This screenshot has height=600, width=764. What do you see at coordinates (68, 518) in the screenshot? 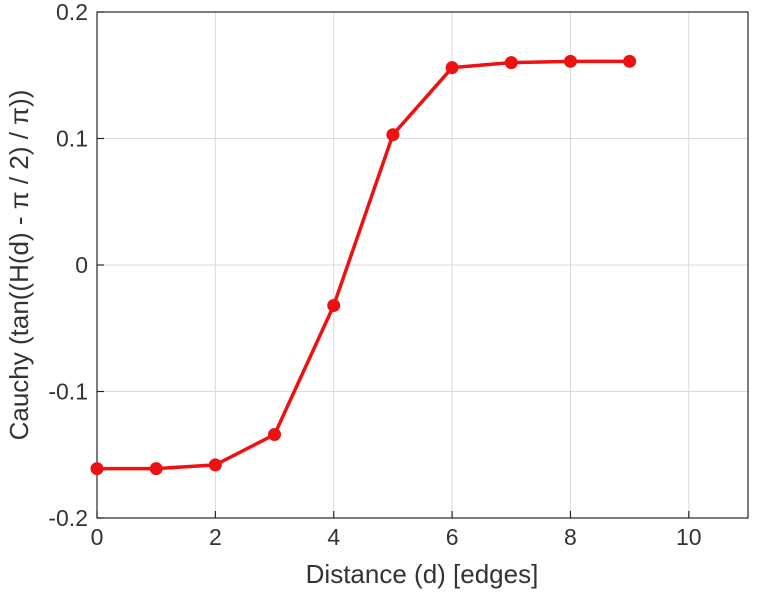
I see `y-tick-label: -0.2` at bounding box center [68, 518].